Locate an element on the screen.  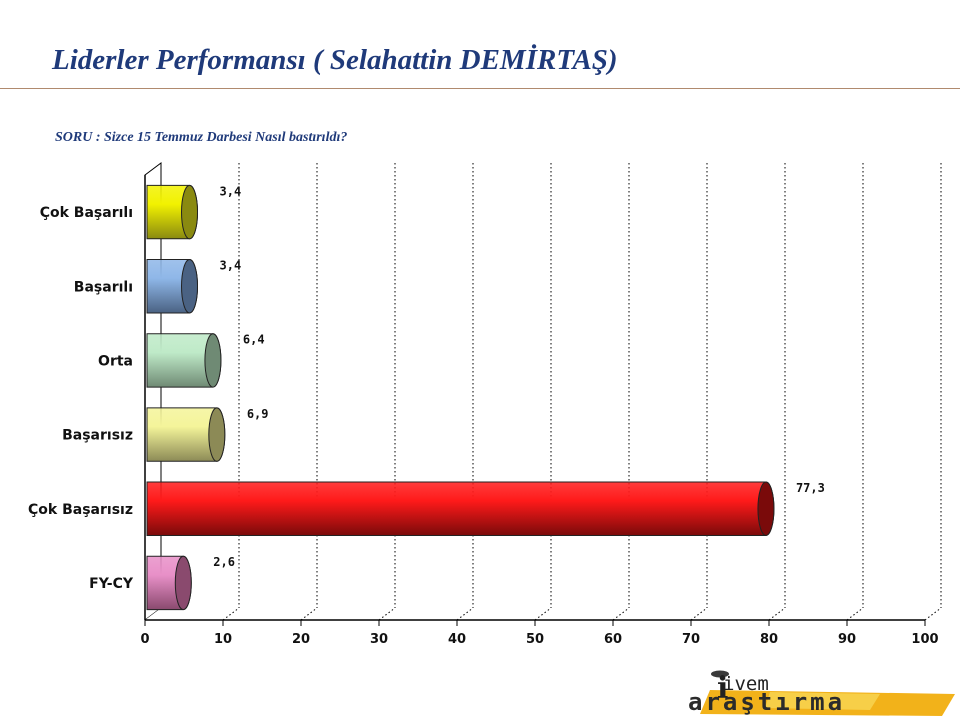
x-tick-label-90: 90 is located at coordinates (847, 639).